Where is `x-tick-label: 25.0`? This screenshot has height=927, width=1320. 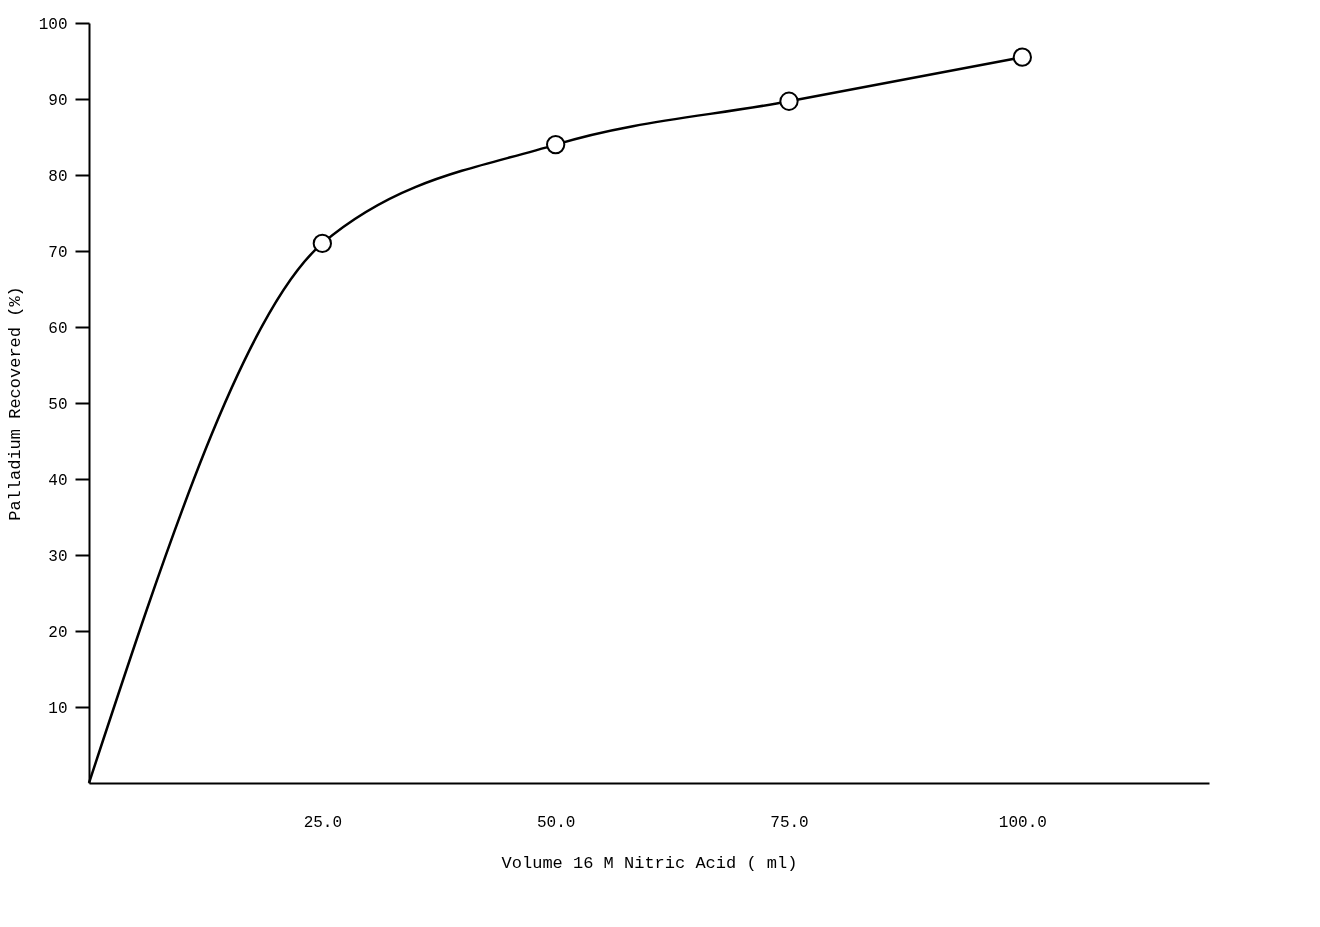
x-tick-label: 25.0 is located at coordinates (323, 822).